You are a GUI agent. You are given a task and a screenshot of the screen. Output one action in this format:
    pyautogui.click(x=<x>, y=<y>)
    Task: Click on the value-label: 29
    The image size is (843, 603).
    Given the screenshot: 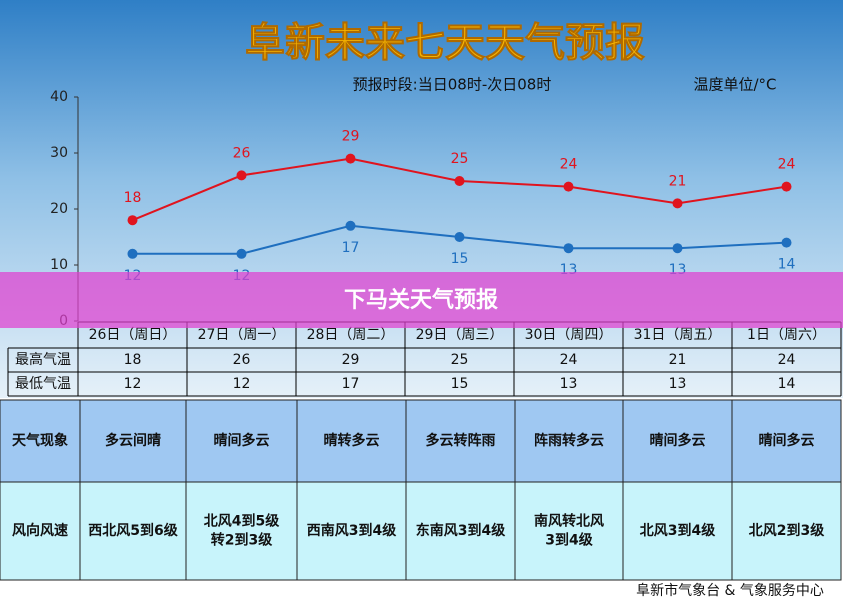 What is the action you would take?
    pyautogui.click(x=351, y=137)
    